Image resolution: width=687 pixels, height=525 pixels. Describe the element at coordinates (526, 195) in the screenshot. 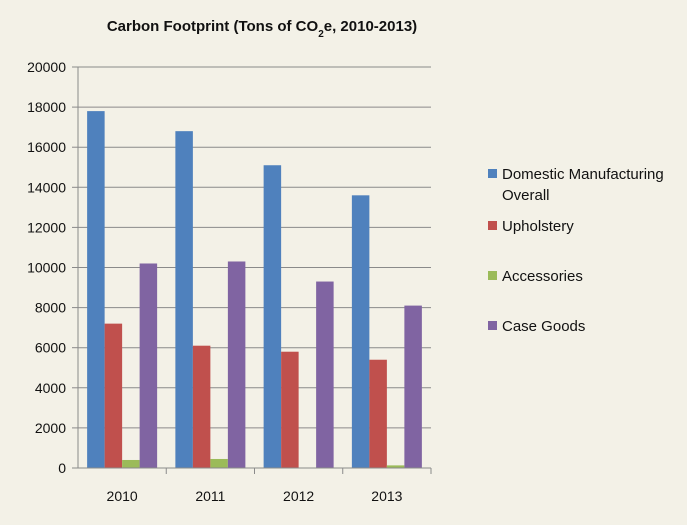

I see `legend-label: Overall` at that location.